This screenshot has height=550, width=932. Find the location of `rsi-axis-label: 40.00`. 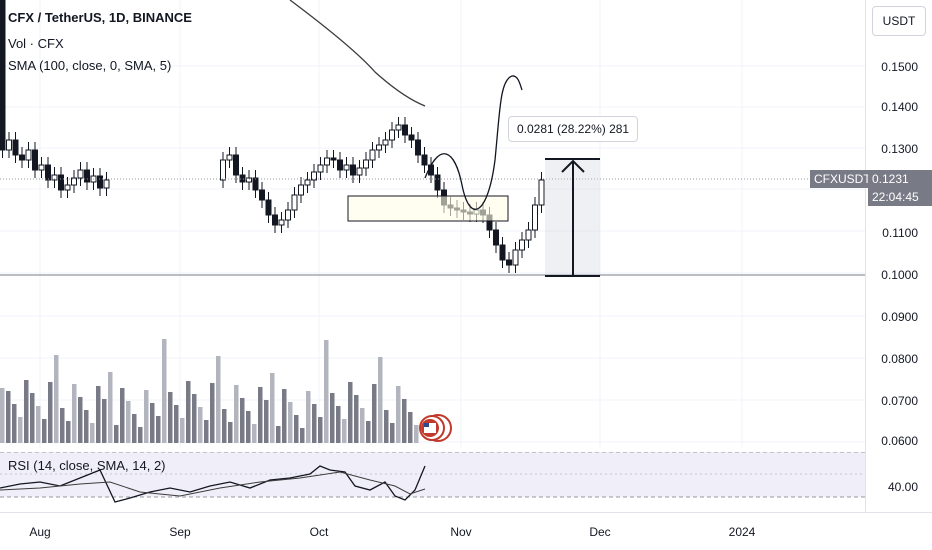

rsi-axis-label: 40.00 is located at coordinates (902, 487).